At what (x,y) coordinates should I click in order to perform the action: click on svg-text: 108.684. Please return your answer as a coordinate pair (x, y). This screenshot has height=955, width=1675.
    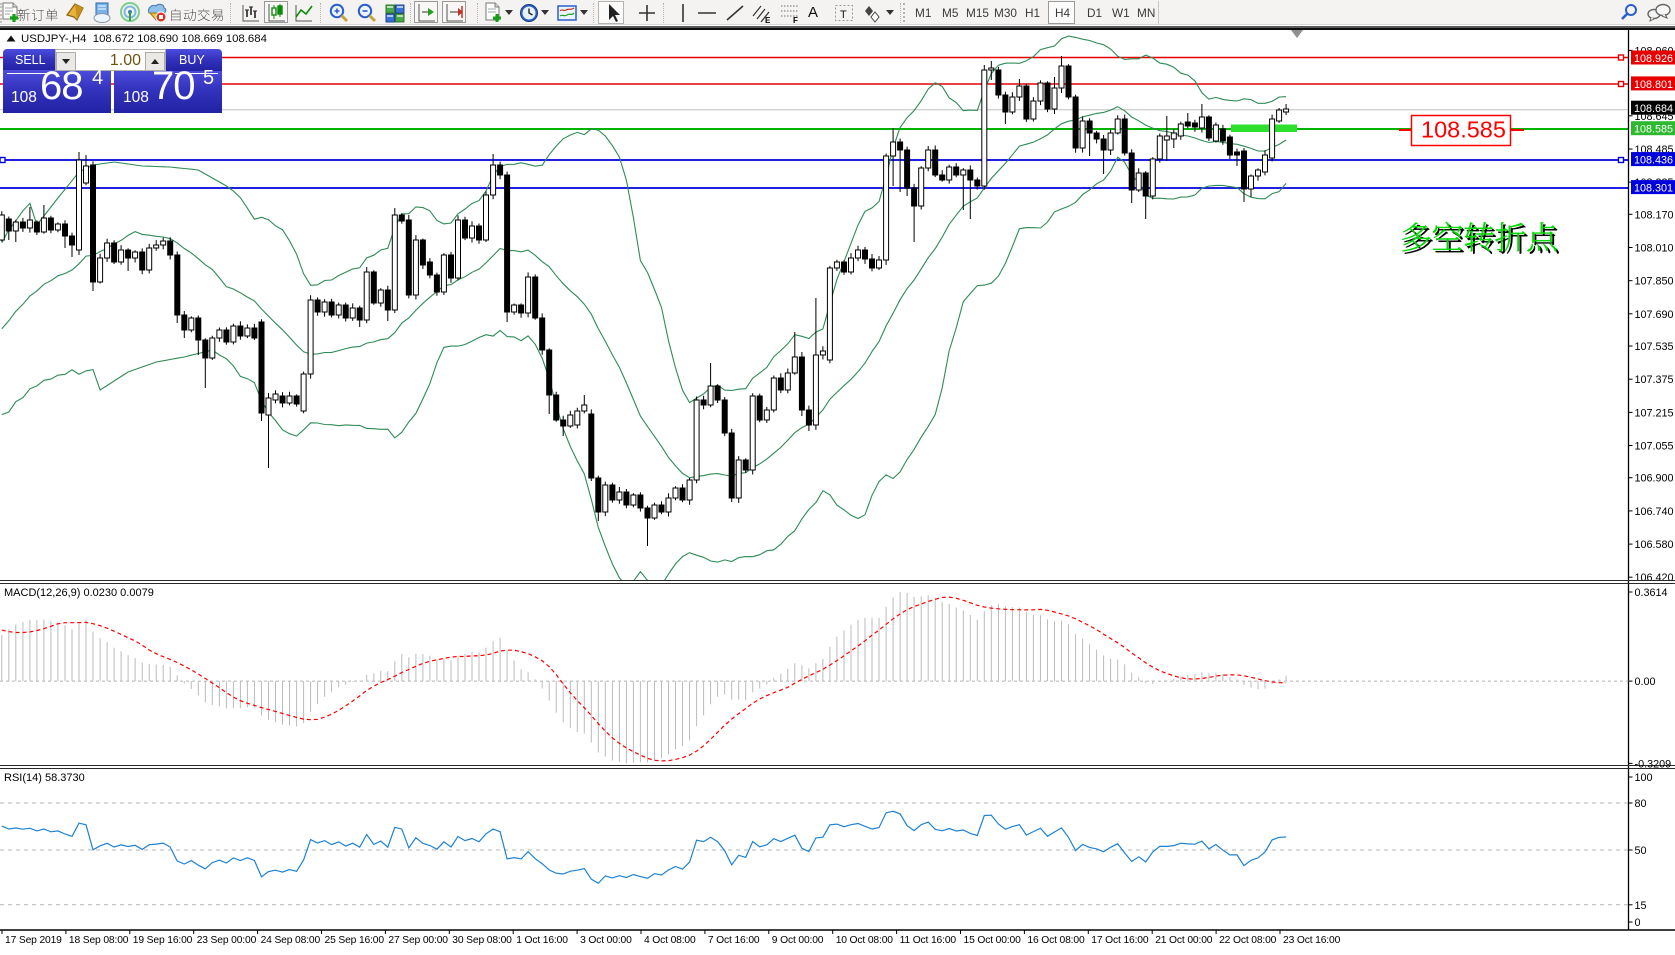
    Looking at the image, I should click on (1653, 109).